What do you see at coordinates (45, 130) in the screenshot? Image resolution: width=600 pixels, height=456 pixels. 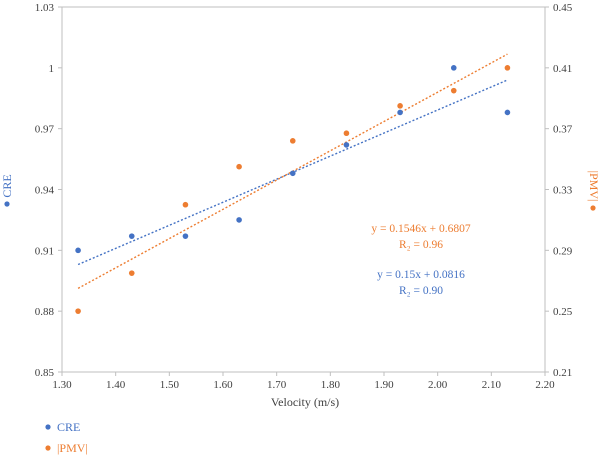 I see `y-left-tick-label: 0.97` at bounding box center [45, 130].